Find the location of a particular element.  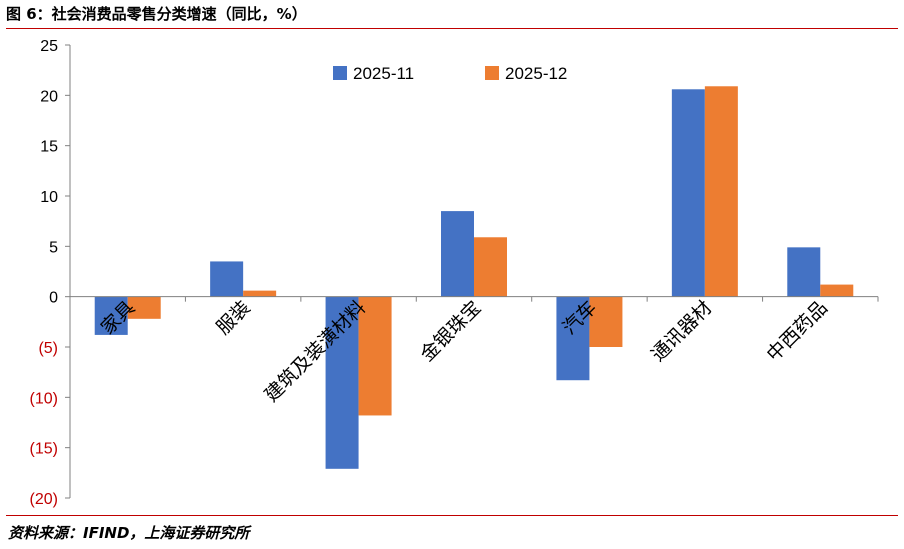

y-tick-label: (15) is located at coordinates (44, 449).